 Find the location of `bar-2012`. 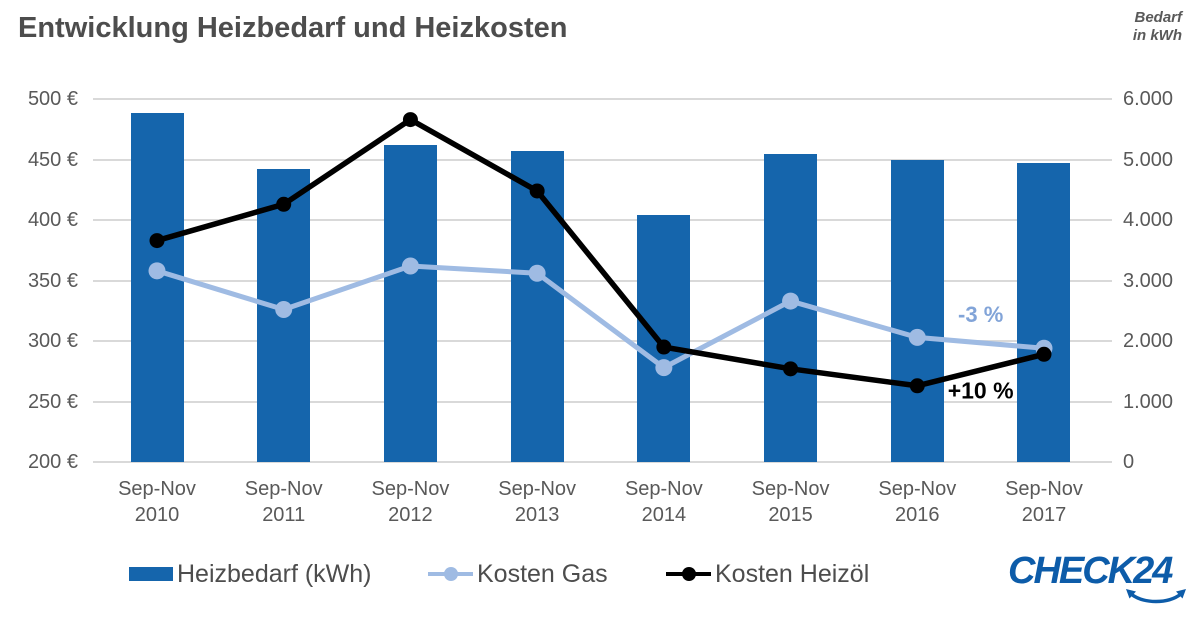

bar-2012 is located at coordinates (410, 303).